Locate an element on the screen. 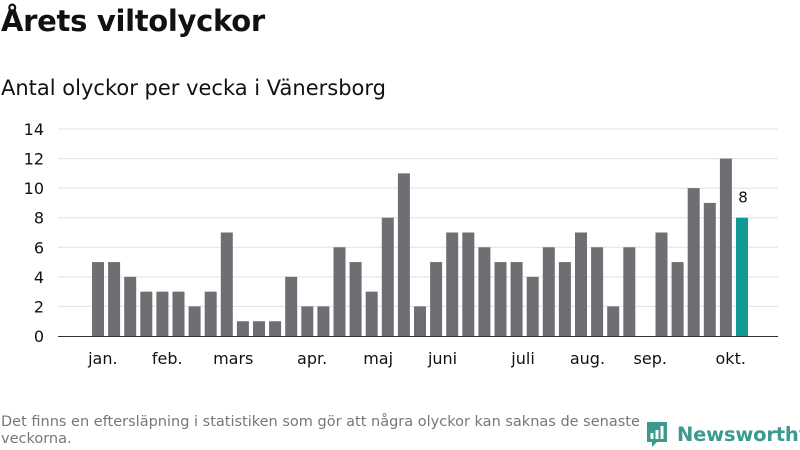 The image size is (800, 450). data-label: 8 is located at coordinates (743, 198).